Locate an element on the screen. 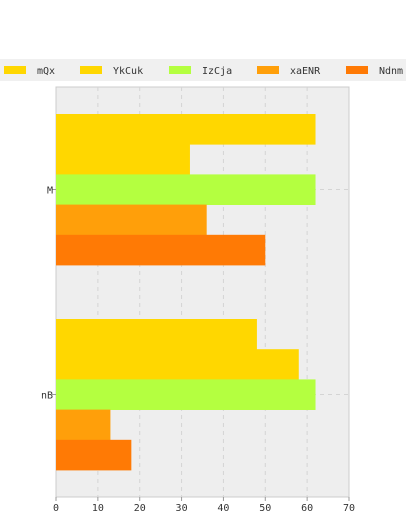 This screenshot has width=406, height=522. x-tick-label: 50 is located at coordinates (265, 508).